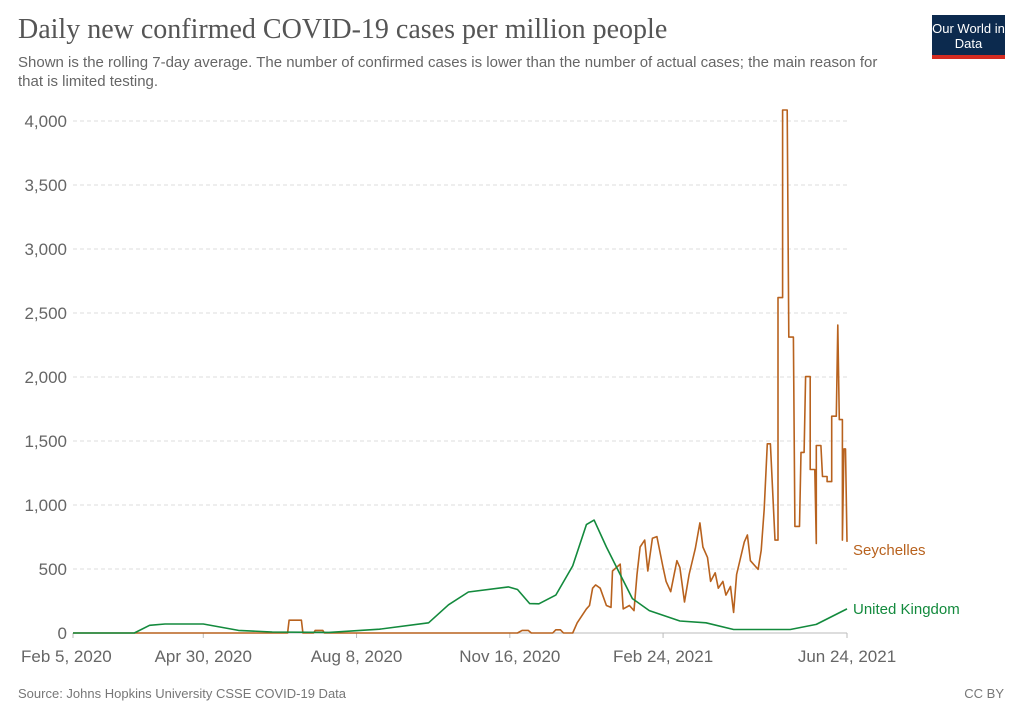 The image size is (1024, 723). Describe the element at coordinates (889, 550) in the screenshot. I see `series-label: Seychelles` at that location.